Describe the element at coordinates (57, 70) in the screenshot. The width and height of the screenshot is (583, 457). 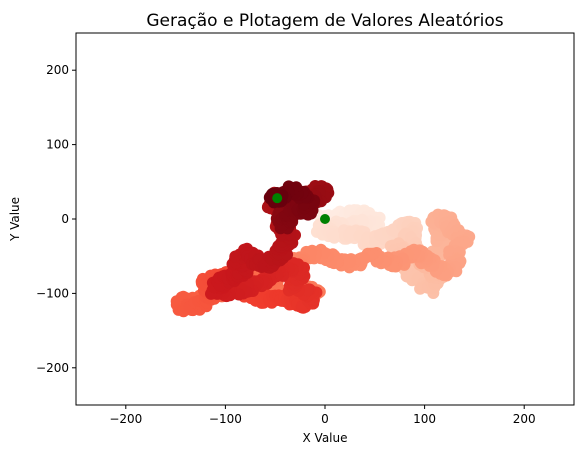
I see `y-tick-label: 200` at that location.